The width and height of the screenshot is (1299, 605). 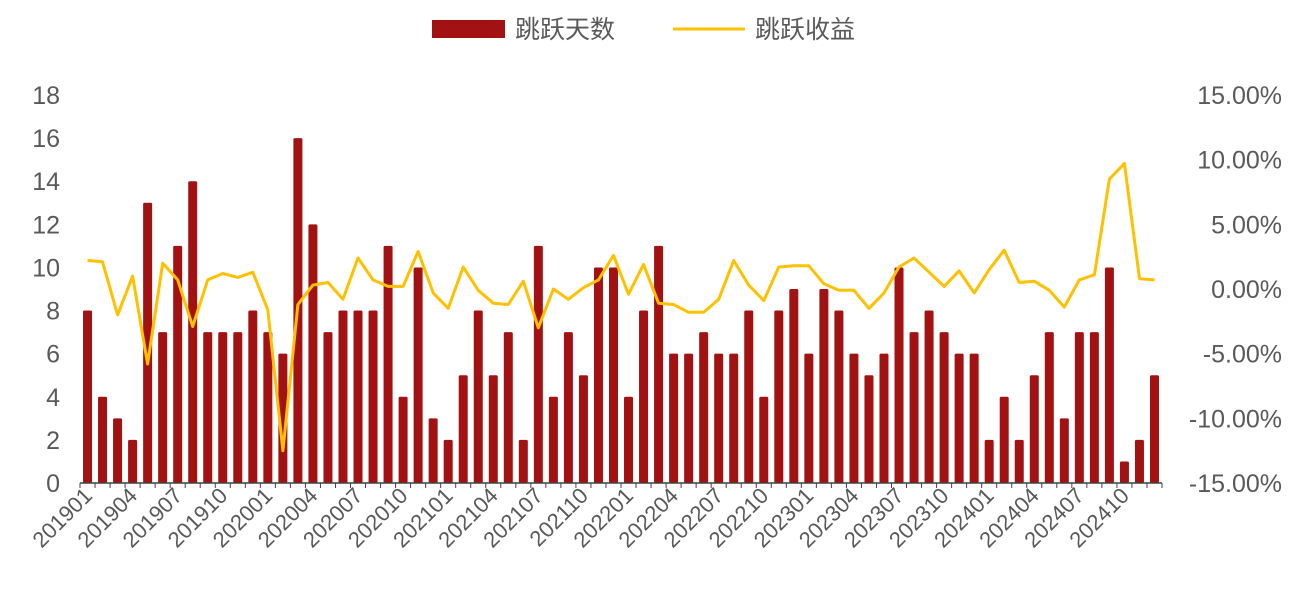 What do you see at coordinates (621, 485) in the screenshot?
I see `x-axis` at bounding box center [621, 485].